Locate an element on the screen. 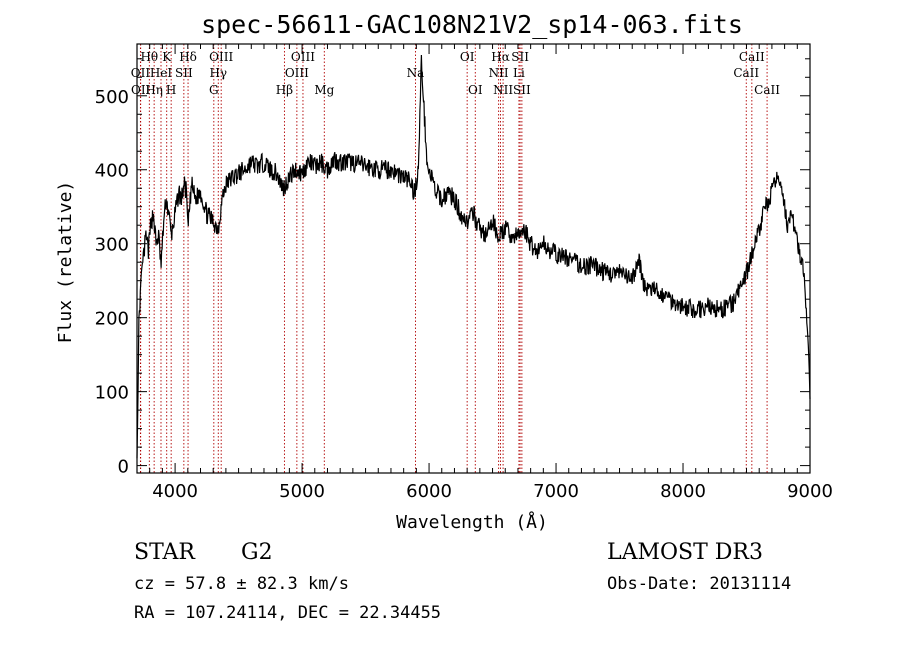  x-tick-label: 6000 is located at coordinates (429, 491).